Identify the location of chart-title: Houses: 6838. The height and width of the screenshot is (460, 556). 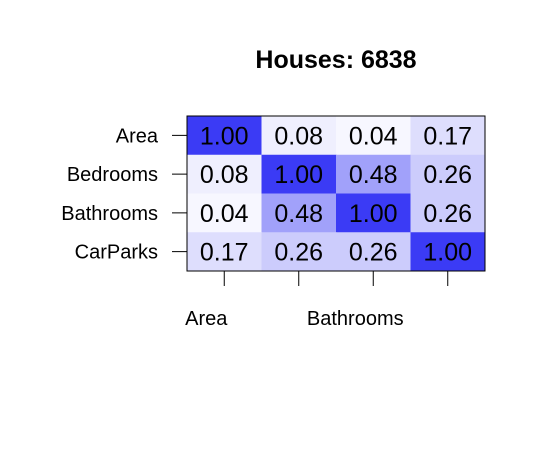
(335, 60).